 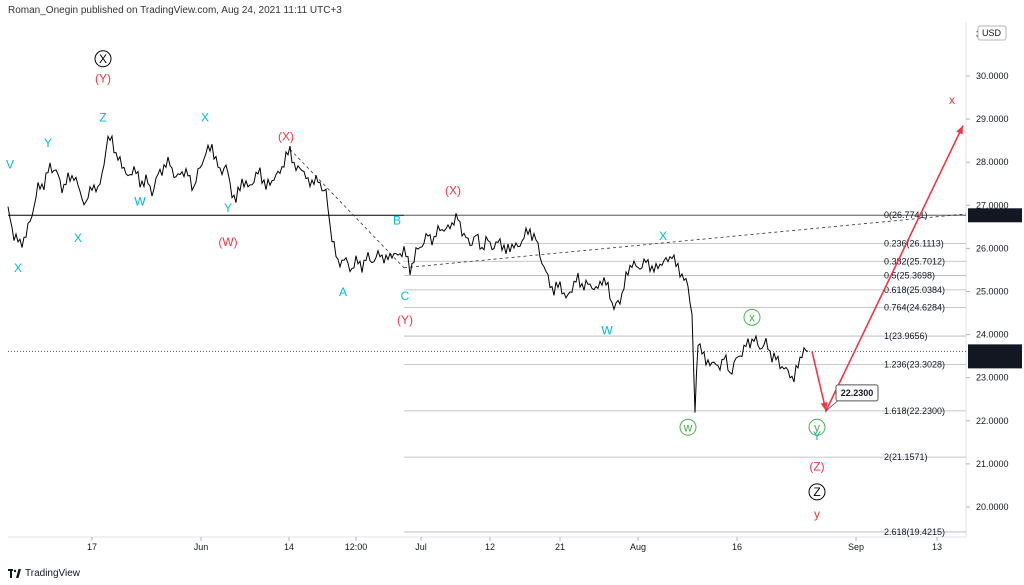 What do you see at coordinates (856, 547) in the screenshot?
I see `x-tick-label: Sep` at bounding box center [856, 547].